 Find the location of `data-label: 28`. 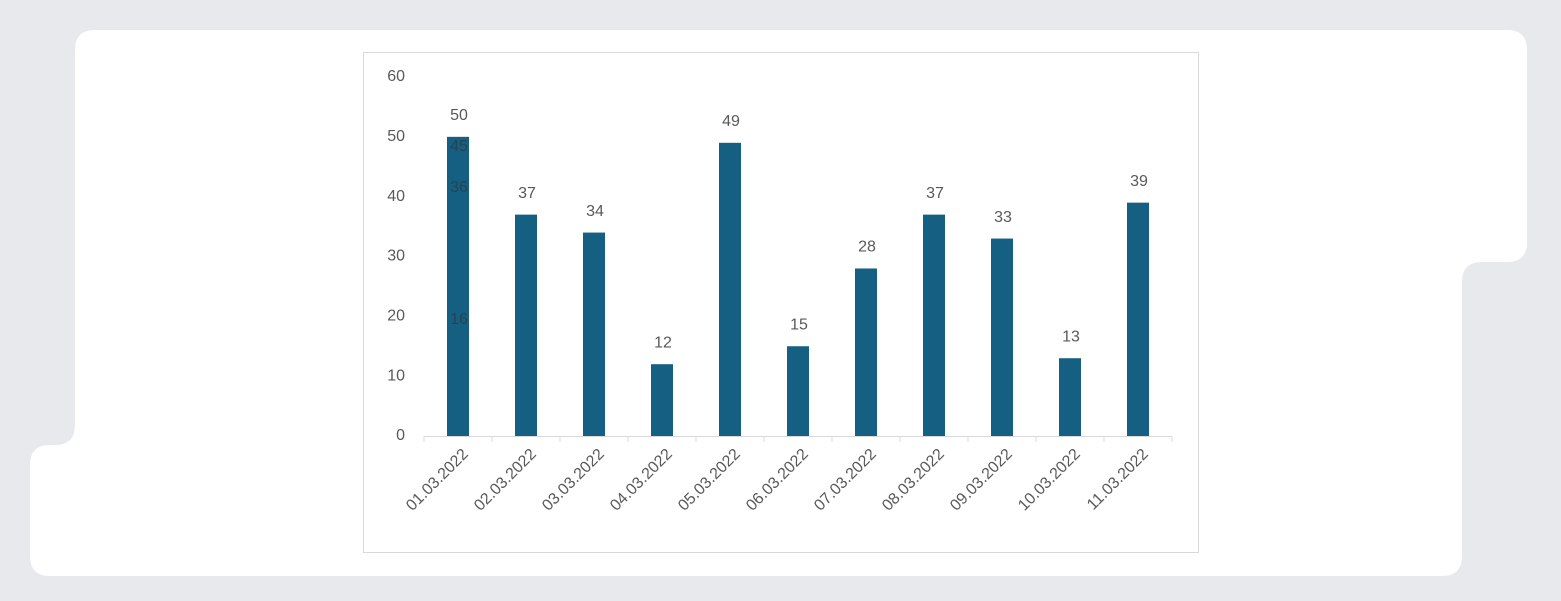

data-label: 28 is located at coordinates (867, 247).